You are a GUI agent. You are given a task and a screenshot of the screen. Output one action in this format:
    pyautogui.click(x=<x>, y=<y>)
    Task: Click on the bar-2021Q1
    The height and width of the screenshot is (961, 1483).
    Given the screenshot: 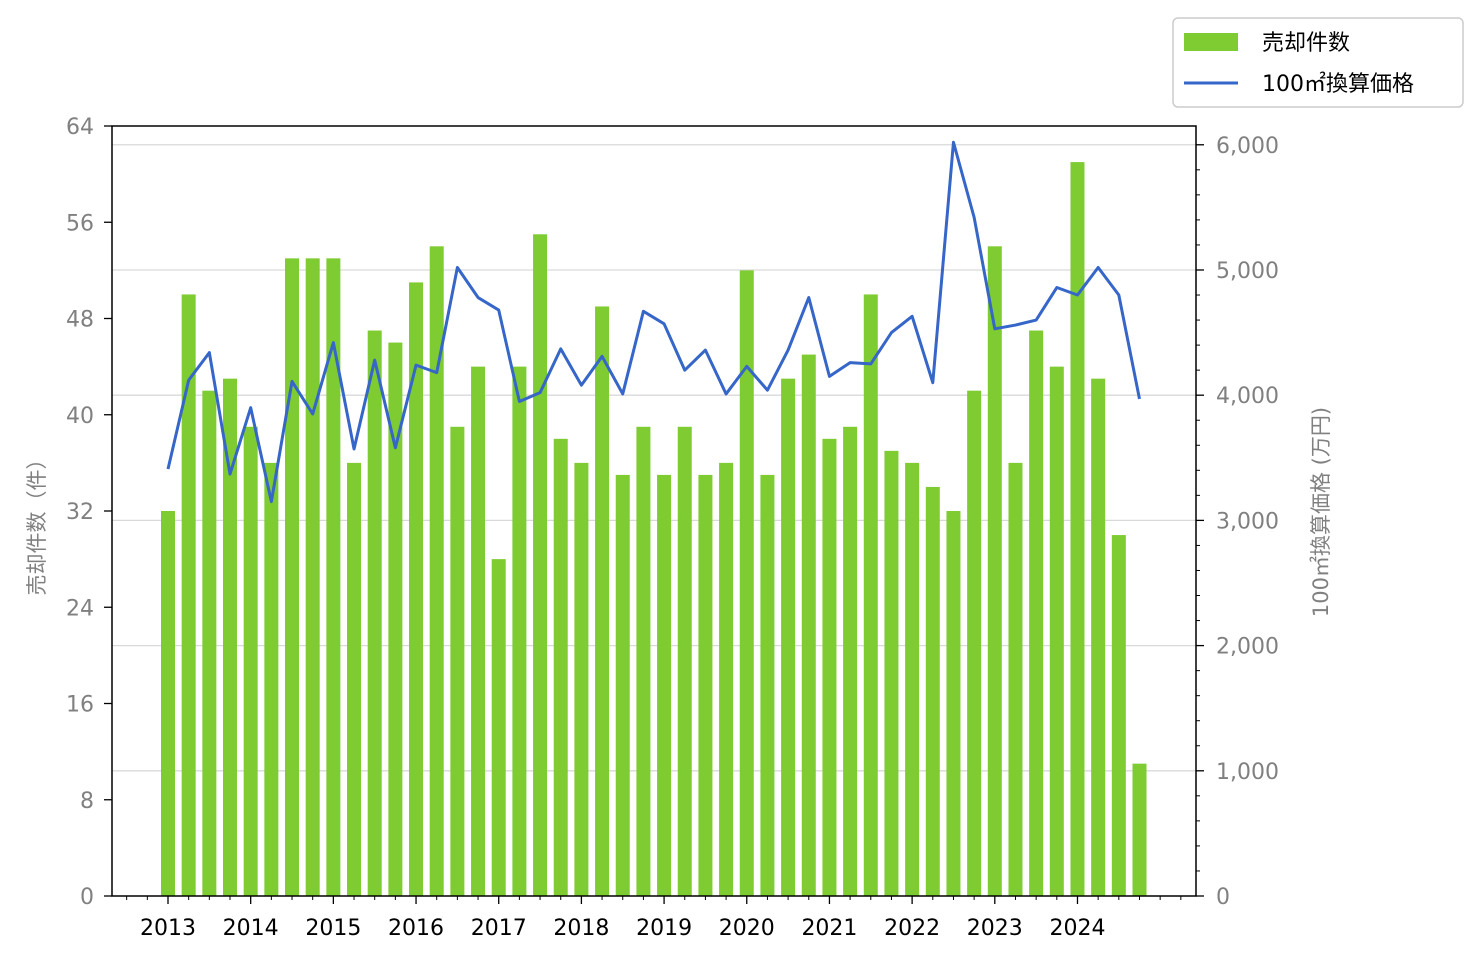 What is the action you would take?
    pyautogui.click(x=829, y=667)
    